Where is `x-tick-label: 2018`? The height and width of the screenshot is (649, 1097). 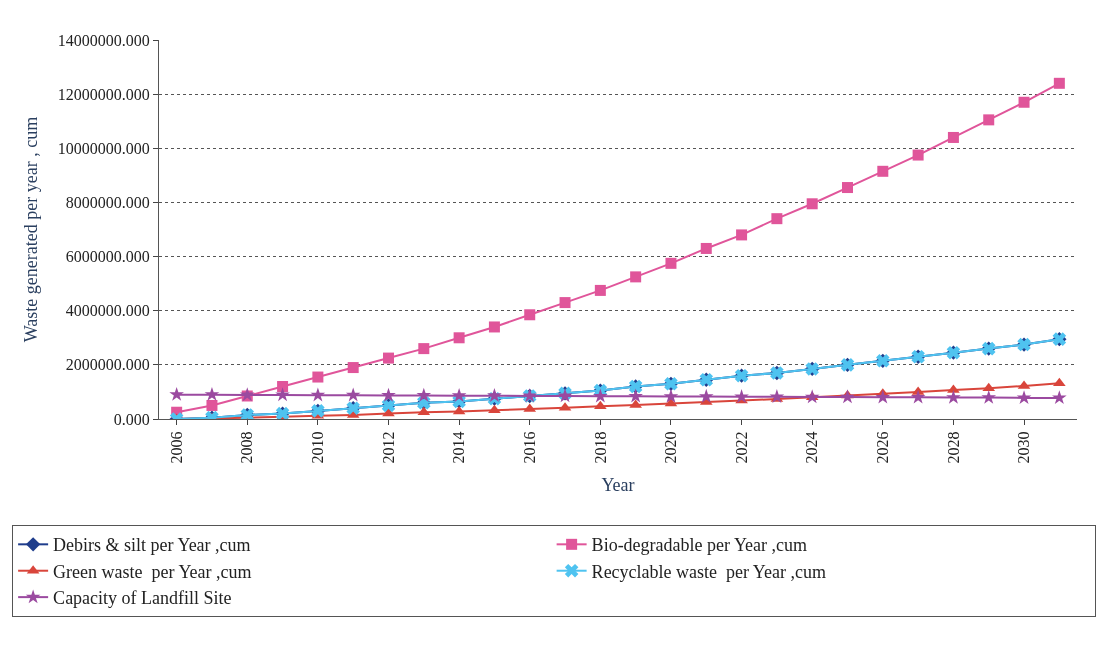
x-tick-label: 2018 is located at coordinates (600, 447).